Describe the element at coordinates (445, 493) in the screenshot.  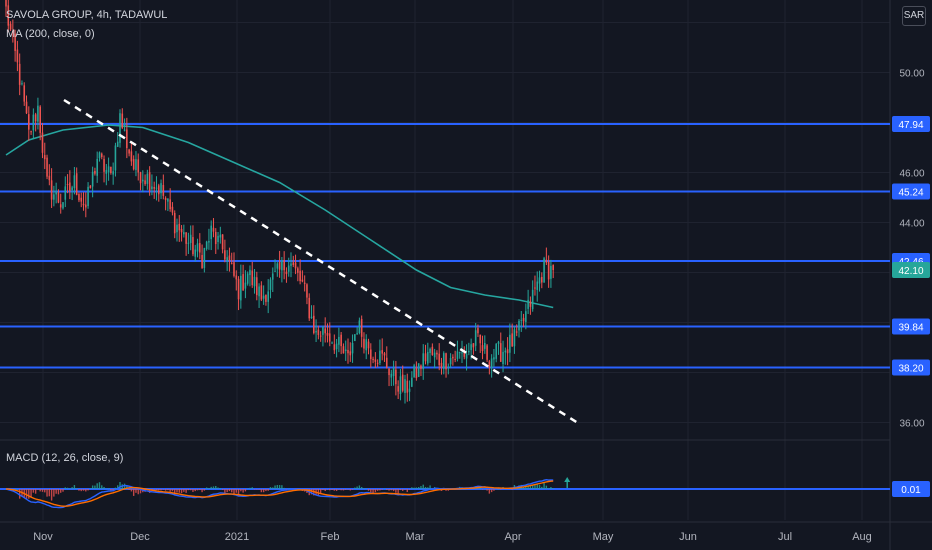
I see `macd-pane` at that location.